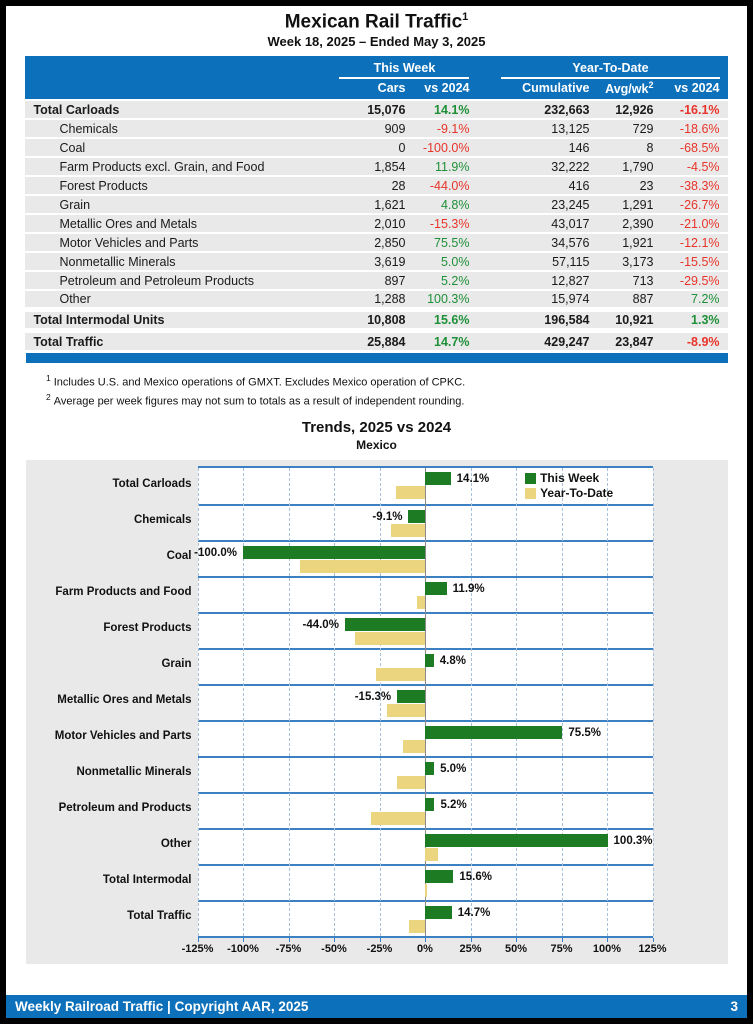 The image size is (753, 1024). Describe the element at coordinates (372, 147) in the screenshot. I see `cars-value: 0` at that location.